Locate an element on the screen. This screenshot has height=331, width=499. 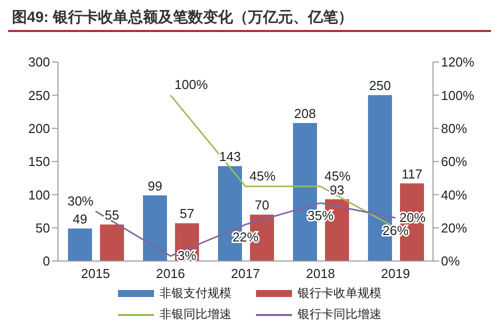
x-tick-label: 2017 is located at coordinates (245, 274).